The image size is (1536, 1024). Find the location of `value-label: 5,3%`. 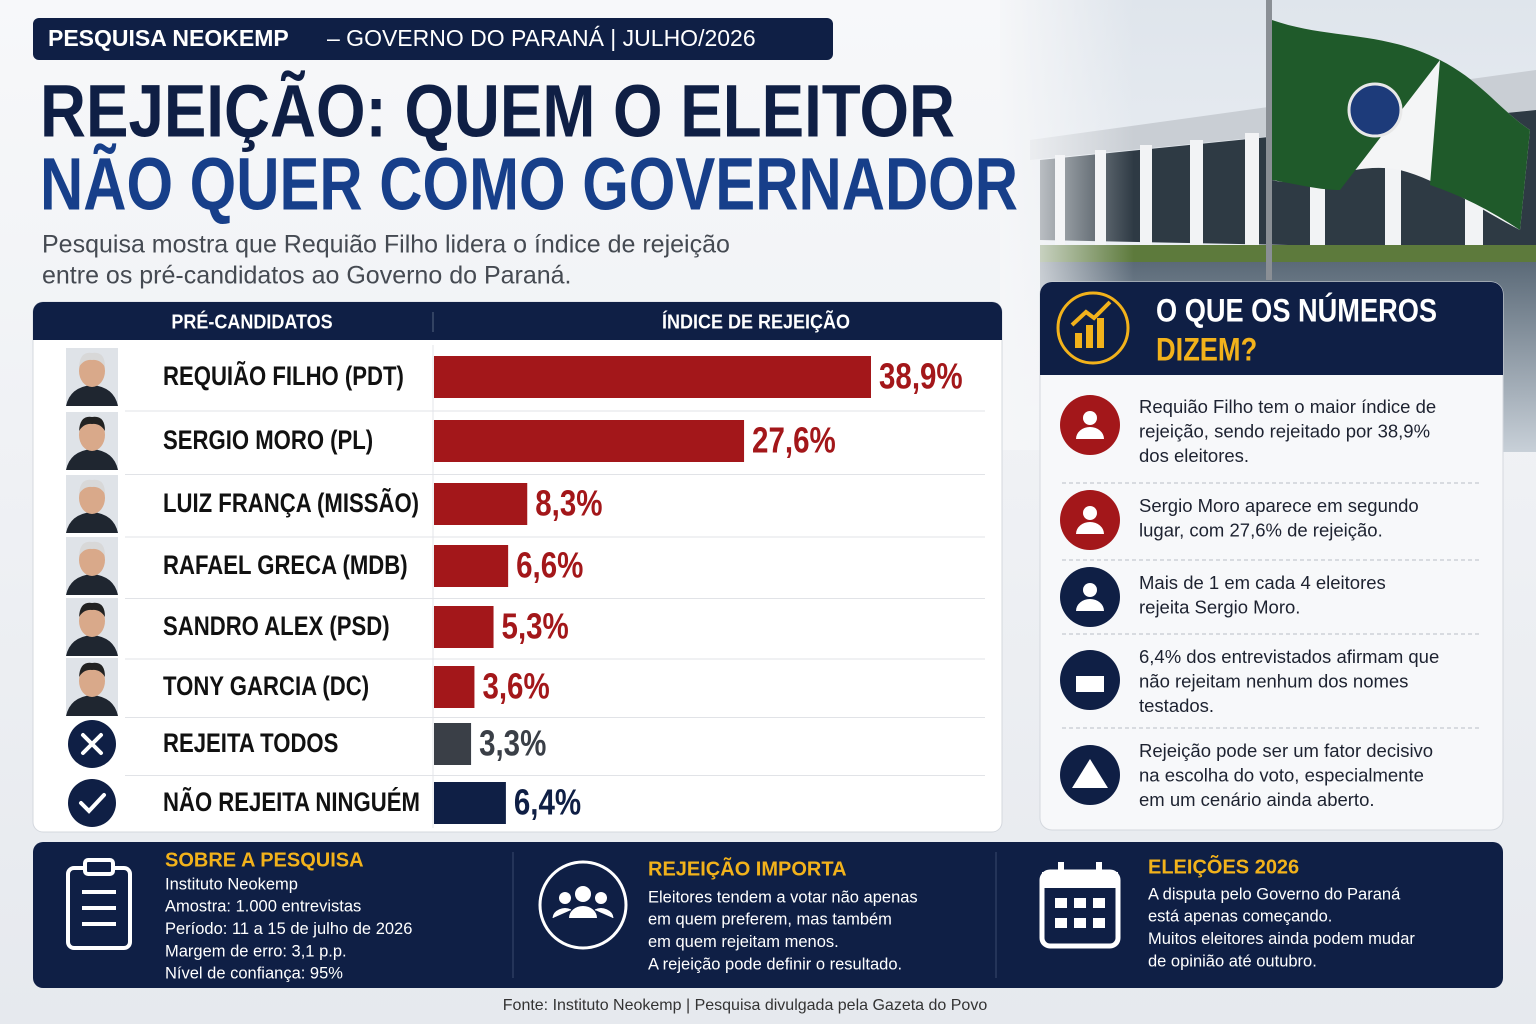

value-label: 5,3% is located at coordinates (535, 626).